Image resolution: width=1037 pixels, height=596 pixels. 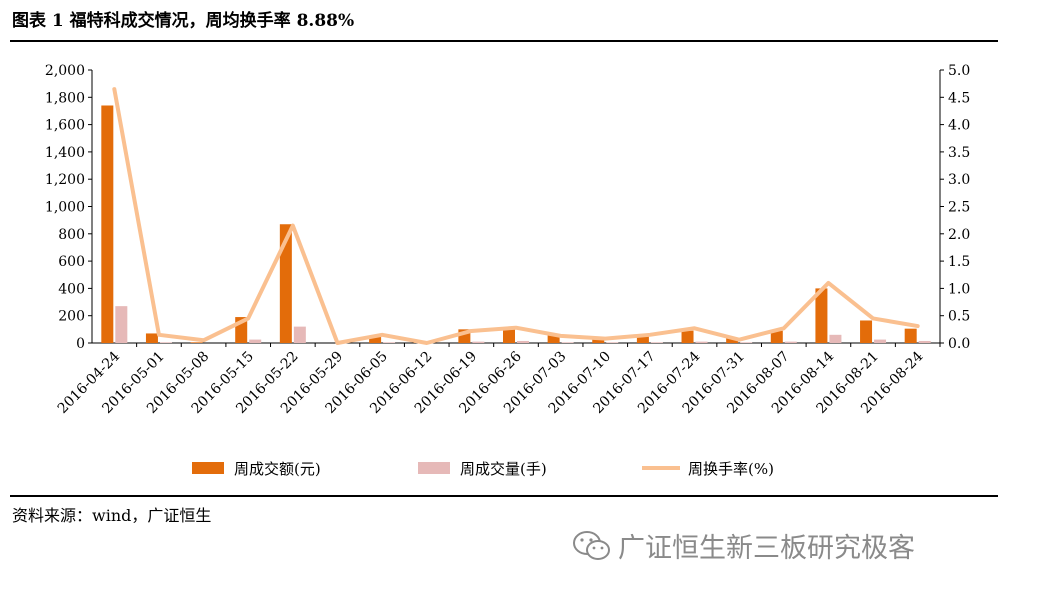 I want to click on y-right-tick-label: 5.0, so click(x=959, y=71).